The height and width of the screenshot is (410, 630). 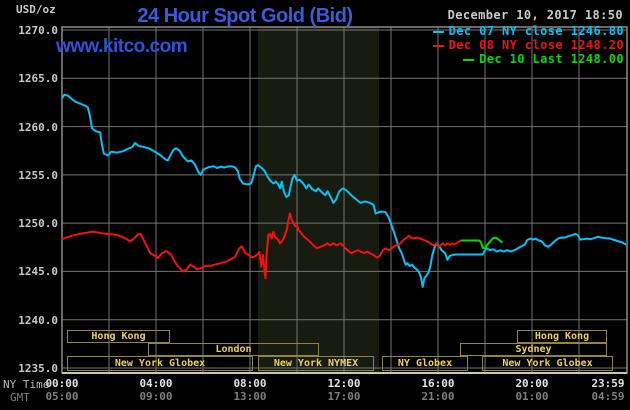 What do you see at coordinates (532, 383) in the screenshot?
I see `x-tick-ny-time: 20:00` at bounding box center [532, 383].